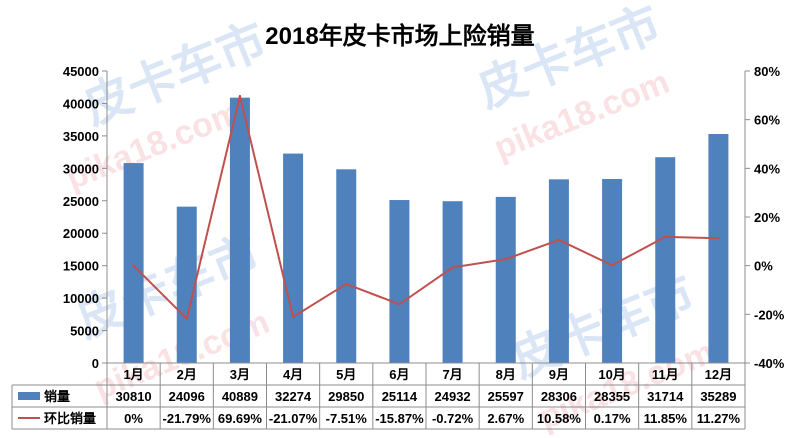 The image size is (800, 438). Describe the element at coordinates (506, 396) in the screenshot. I see `table-cell-bar-value: 25597` at that location.